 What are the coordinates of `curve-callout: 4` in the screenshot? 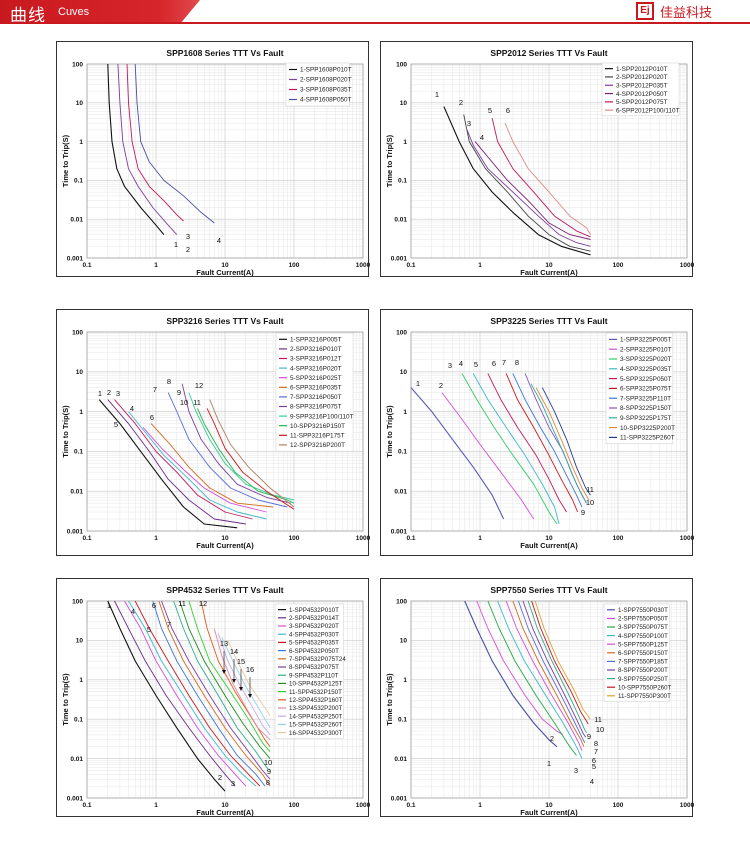 It's located at (461, 363).